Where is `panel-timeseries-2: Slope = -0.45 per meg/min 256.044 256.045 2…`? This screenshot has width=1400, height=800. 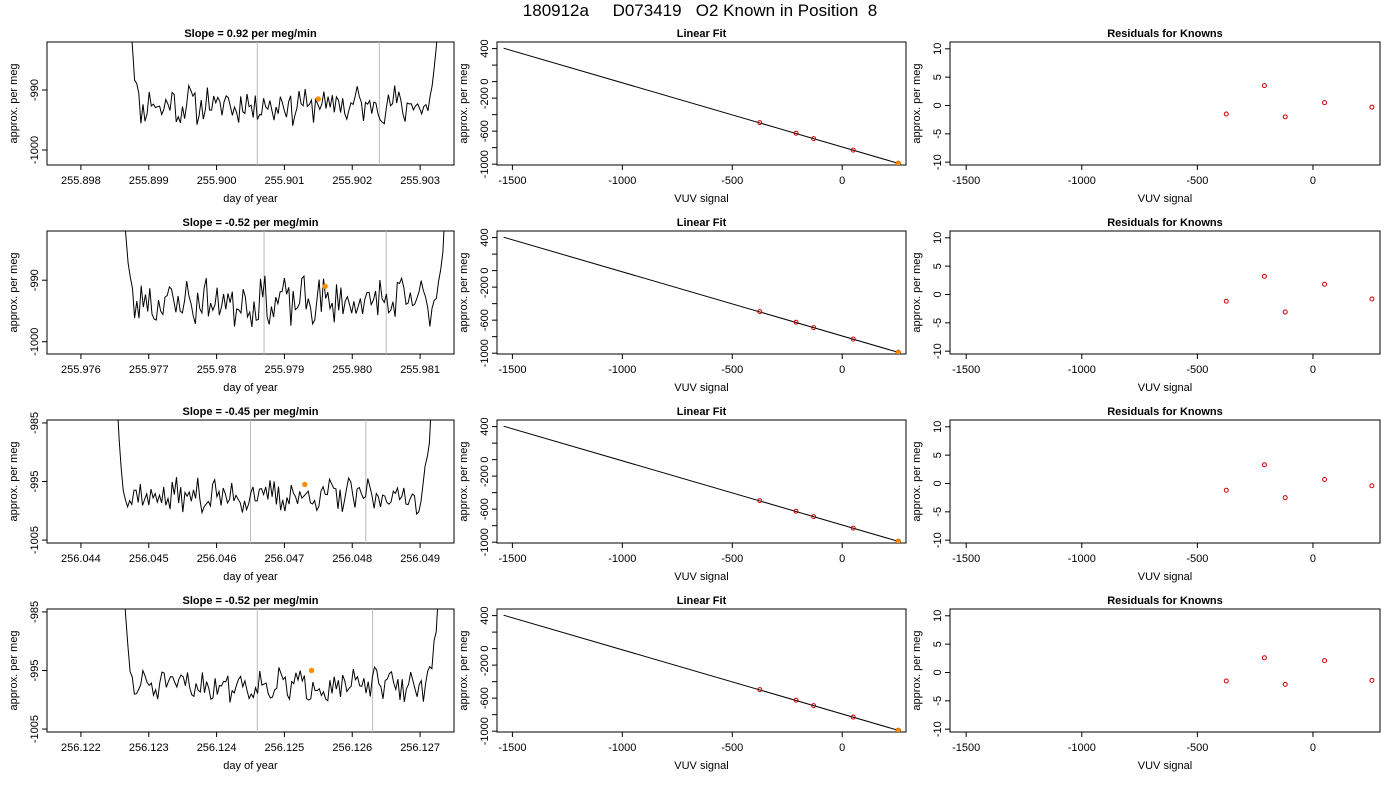 panel-timeseries-2: Slope = -0.45 per meg/min 256.044 256.045 2… is located at coordinates (231, 494).